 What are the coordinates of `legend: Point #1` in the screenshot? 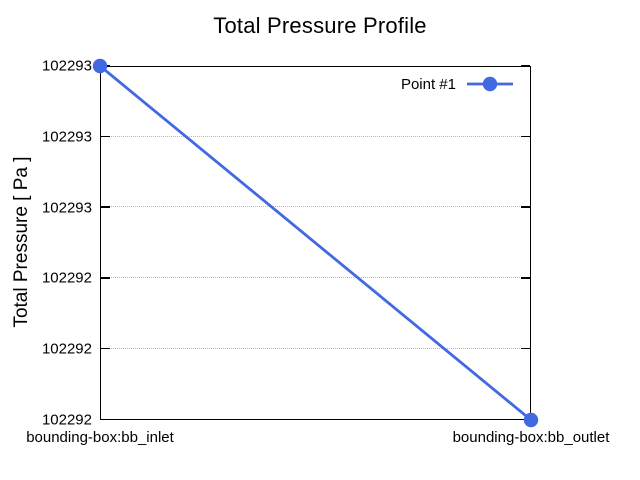 It's located at (457, 84).